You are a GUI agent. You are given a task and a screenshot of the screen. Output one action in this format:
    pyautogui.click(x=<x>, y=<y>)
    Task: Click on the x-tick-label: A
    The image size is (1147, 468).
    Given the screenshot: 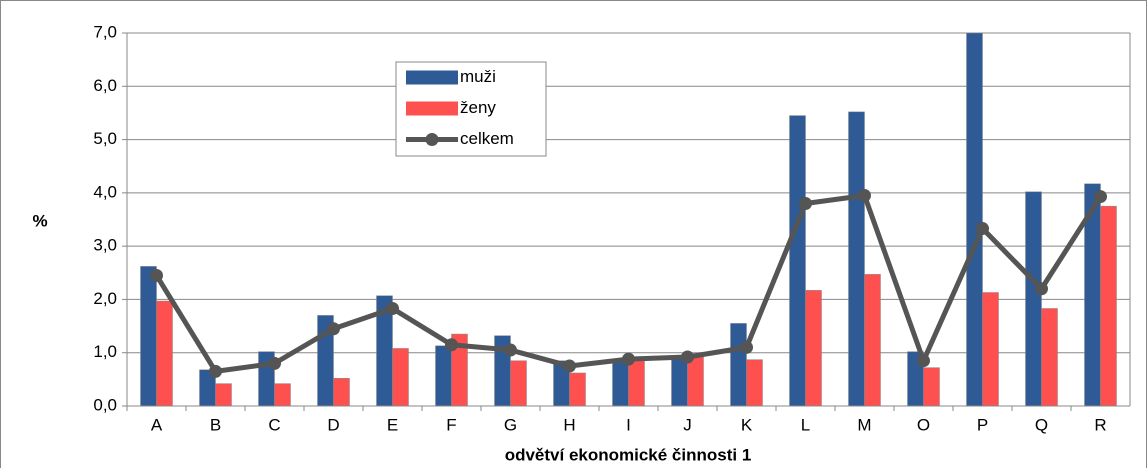 What is the action you would take?
    pyautogui.click(x=157, y=424)
    